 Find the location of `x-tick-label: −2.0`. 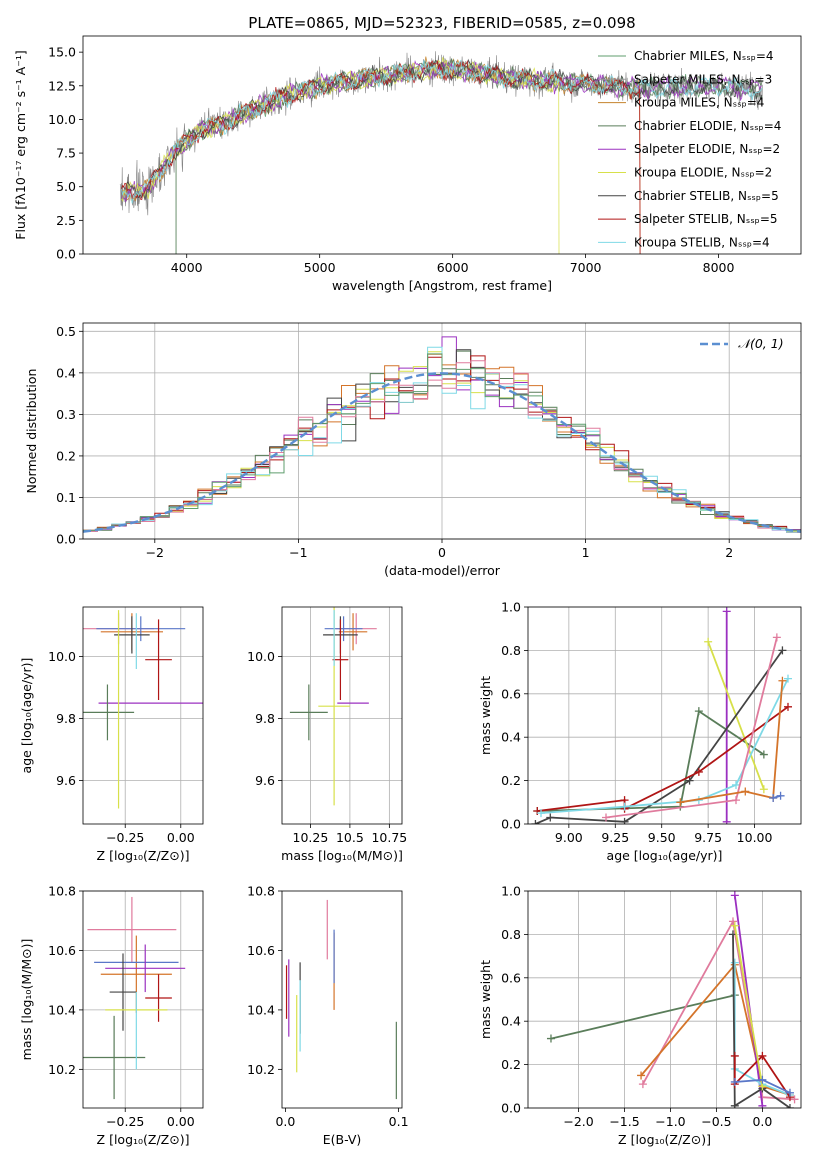

x-tick-label: −2.0 is located at coordinates (578, 1121).